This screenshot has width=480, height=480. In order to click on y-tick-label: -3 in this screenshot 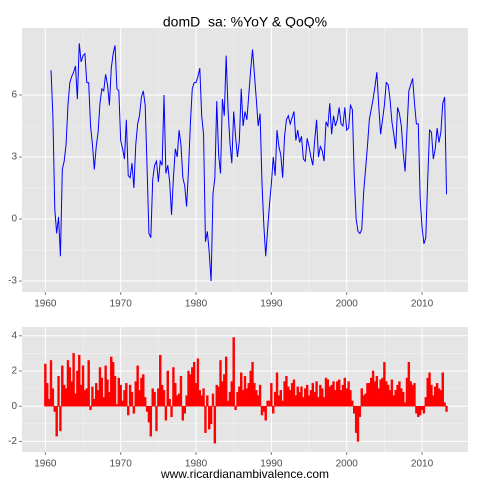, I will do `click(12, 281)`.